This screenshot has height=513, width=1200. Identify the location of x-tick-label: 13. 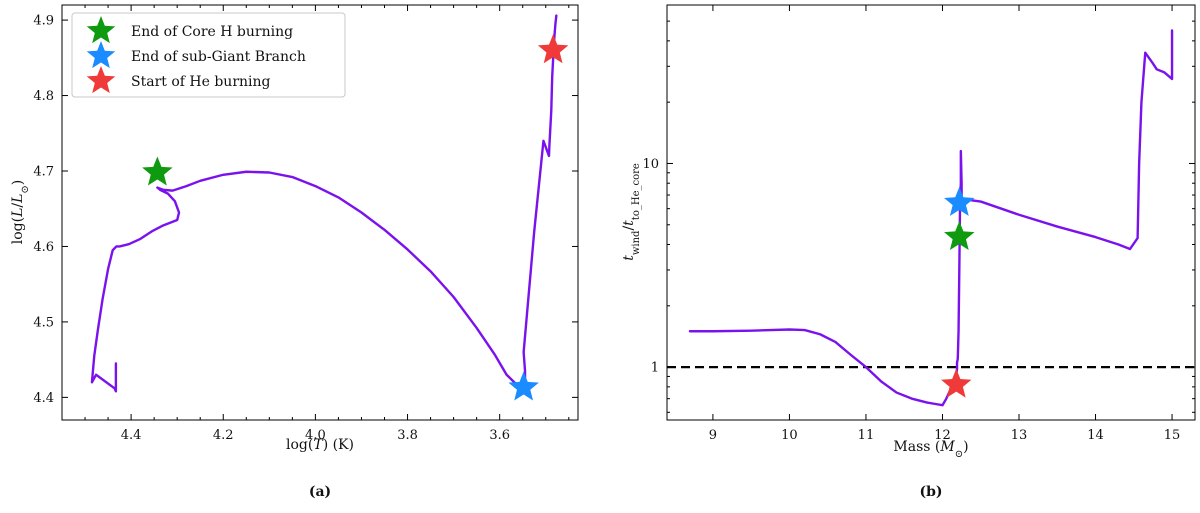
(1019, 435).